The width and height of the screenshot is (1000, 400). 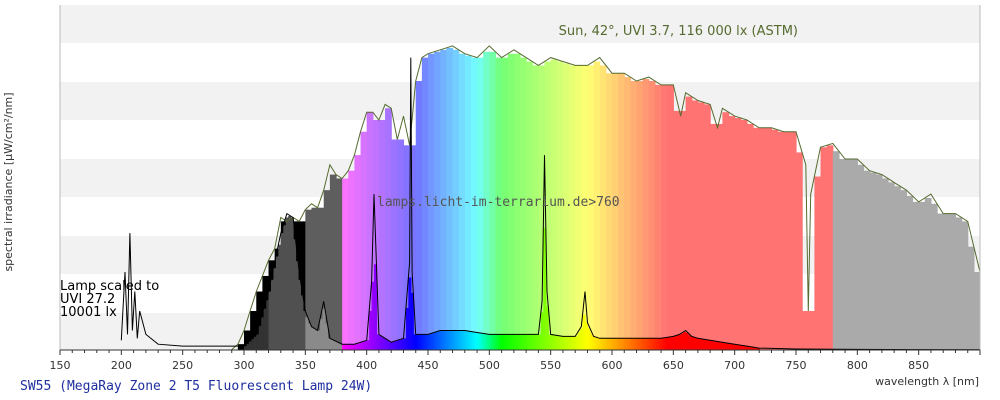 I want to click on x-tick-label: 800, so click(x=857, y=365).